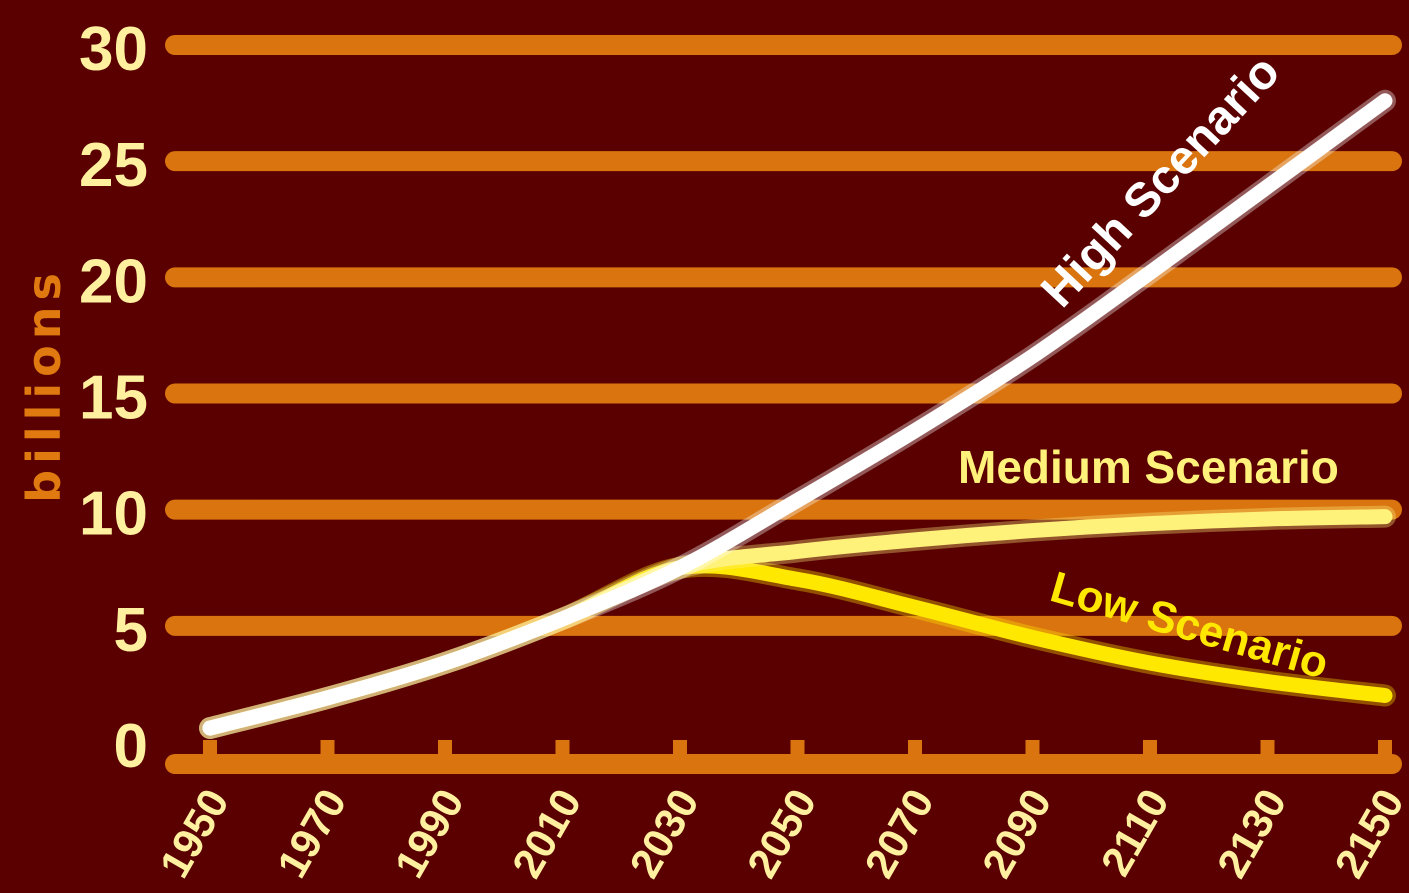 The height and width of the screenshot is (893, 1409). I want to click on x-tick-label: 2030, so click(663, 833).